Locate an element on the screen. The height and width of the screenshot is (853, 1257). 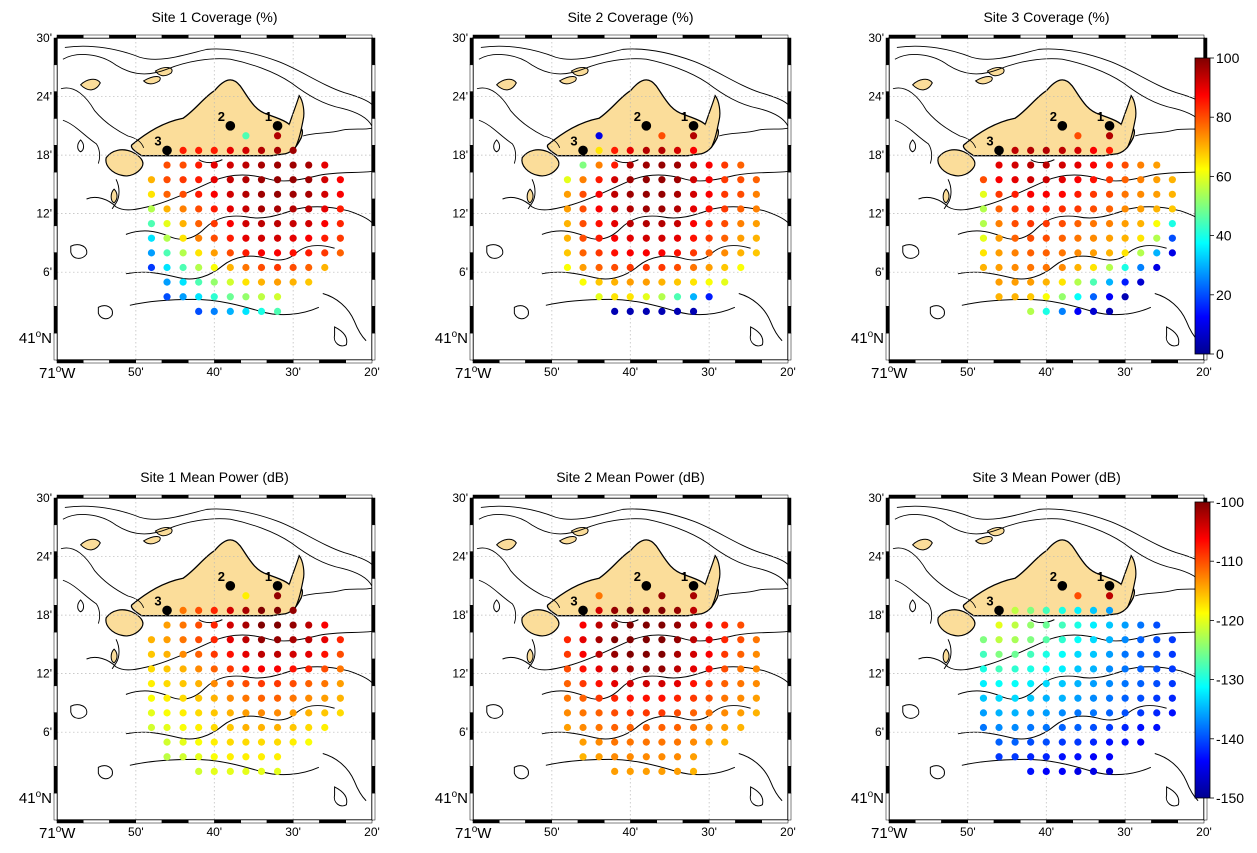
colorbar-tick-label: 20 is located at coordinates (1224, 295).